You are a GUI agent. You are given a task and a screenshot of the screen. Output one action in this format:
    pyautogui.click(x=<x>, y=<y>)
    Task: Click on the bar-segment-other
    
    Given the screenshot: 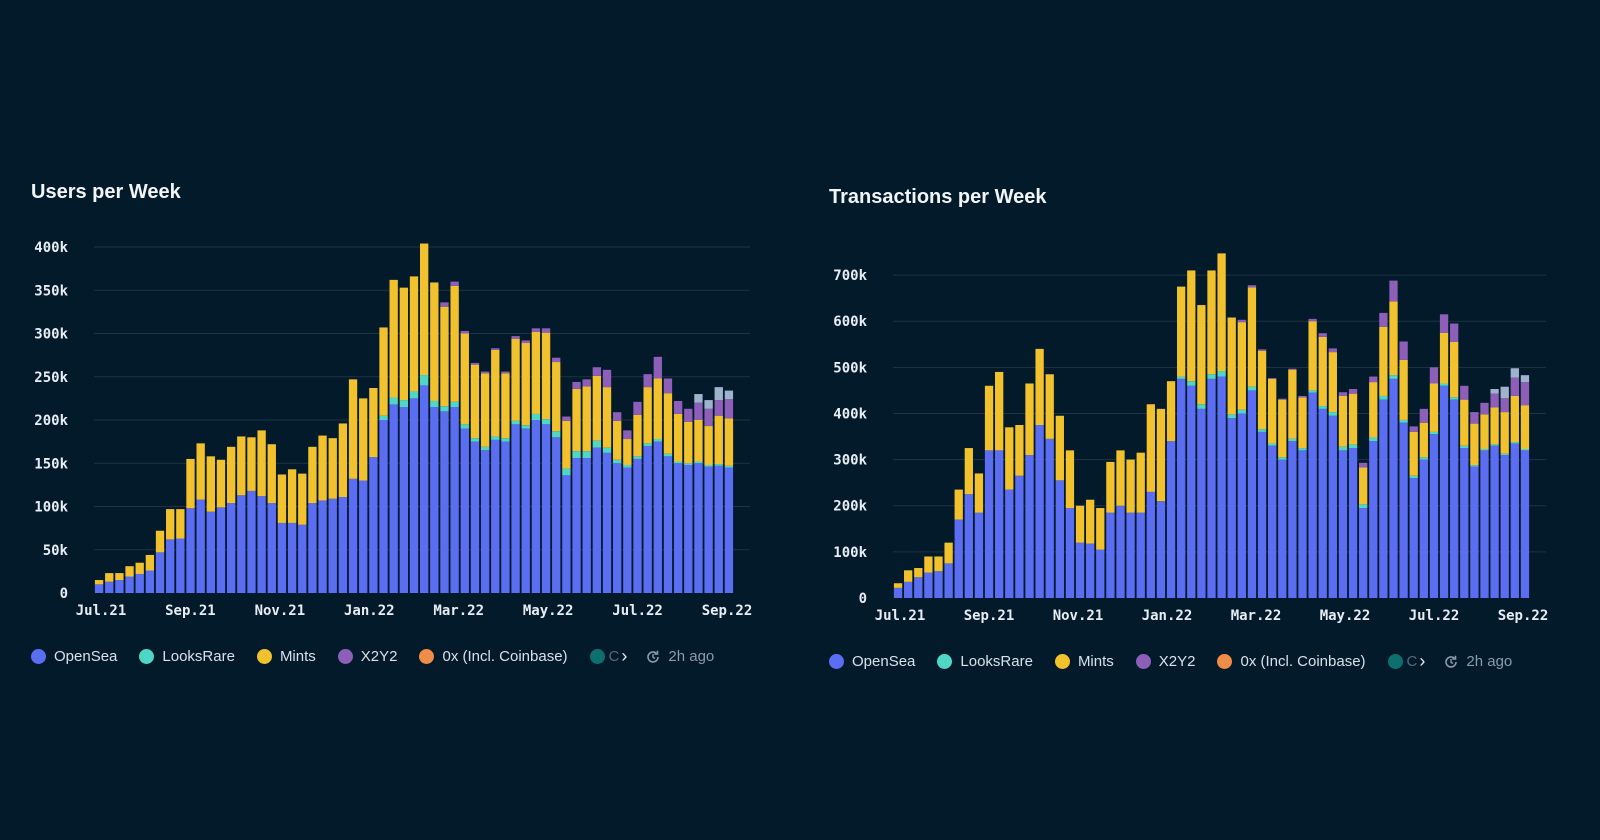 What is the action you would take?
    pyautogui.click(x=698, y=398)
    